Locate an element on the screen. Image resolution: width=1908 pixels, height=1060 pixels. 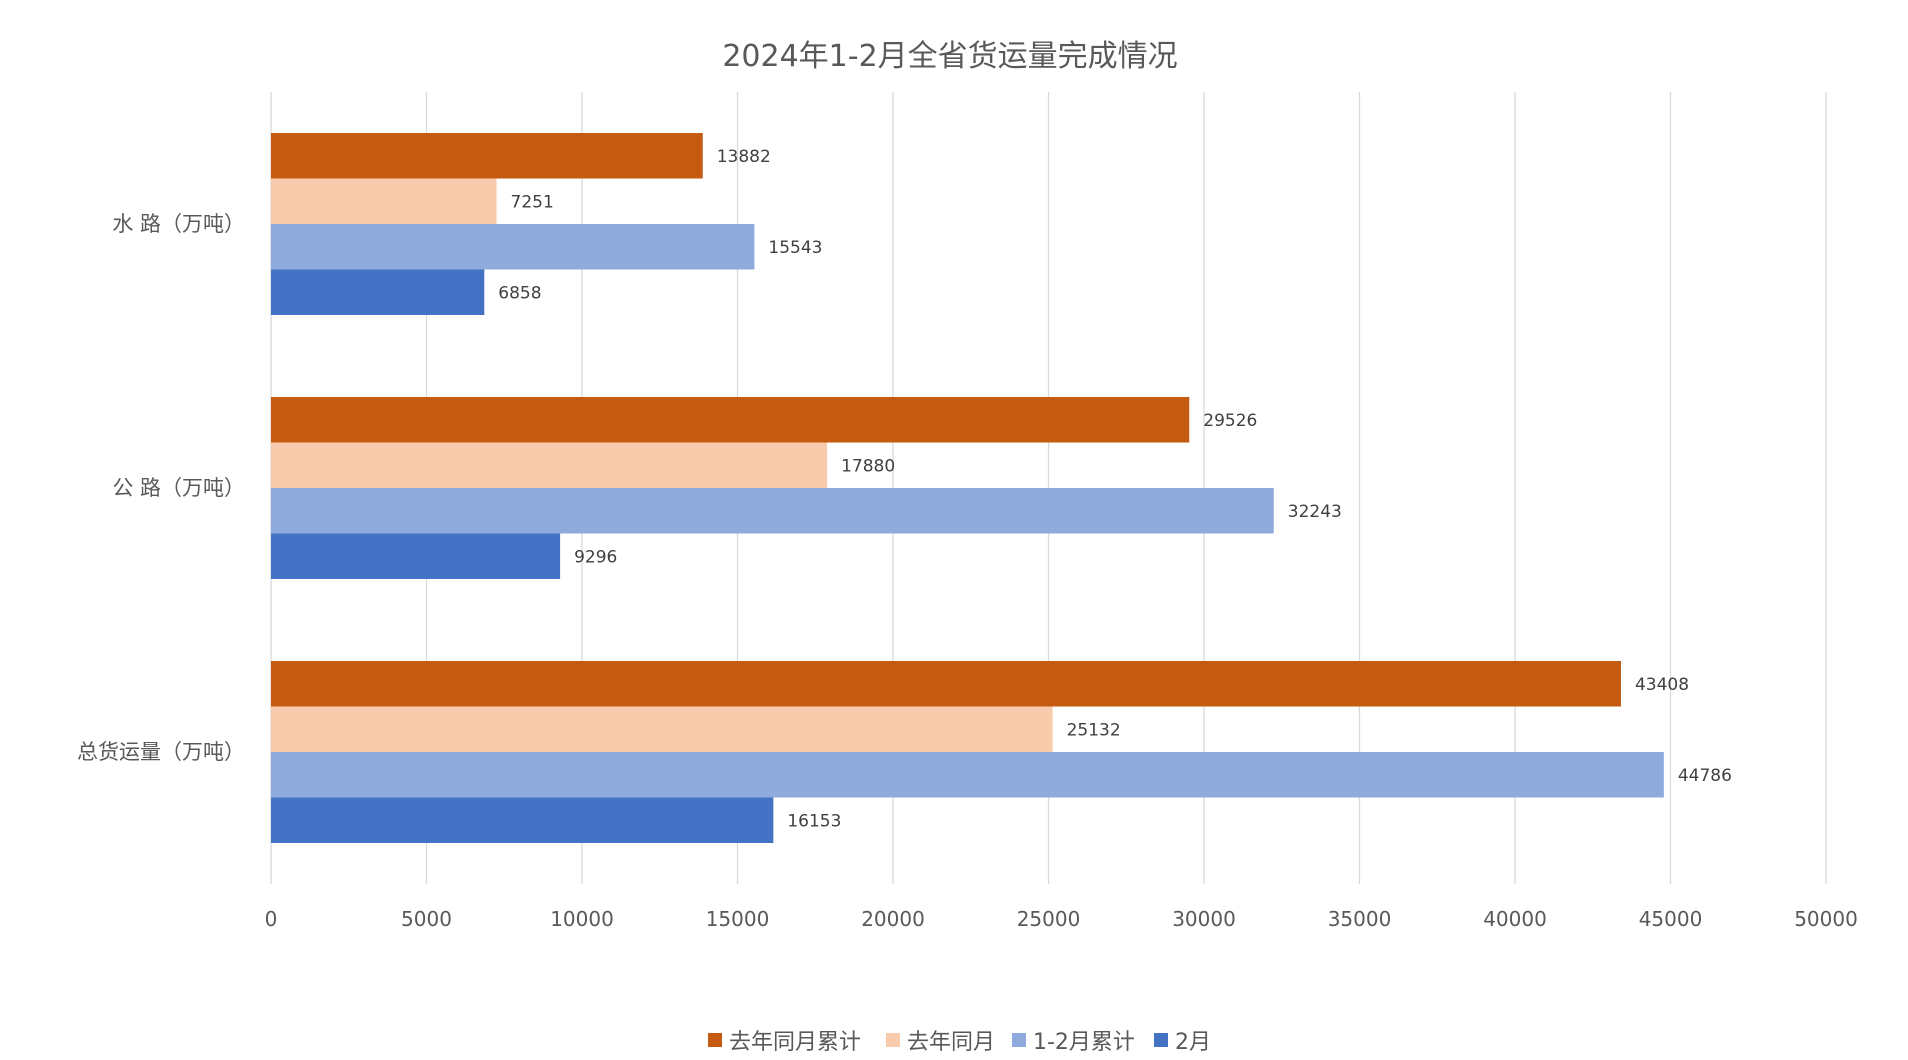
data-label: 6858 is located at coordinates (519, 293).